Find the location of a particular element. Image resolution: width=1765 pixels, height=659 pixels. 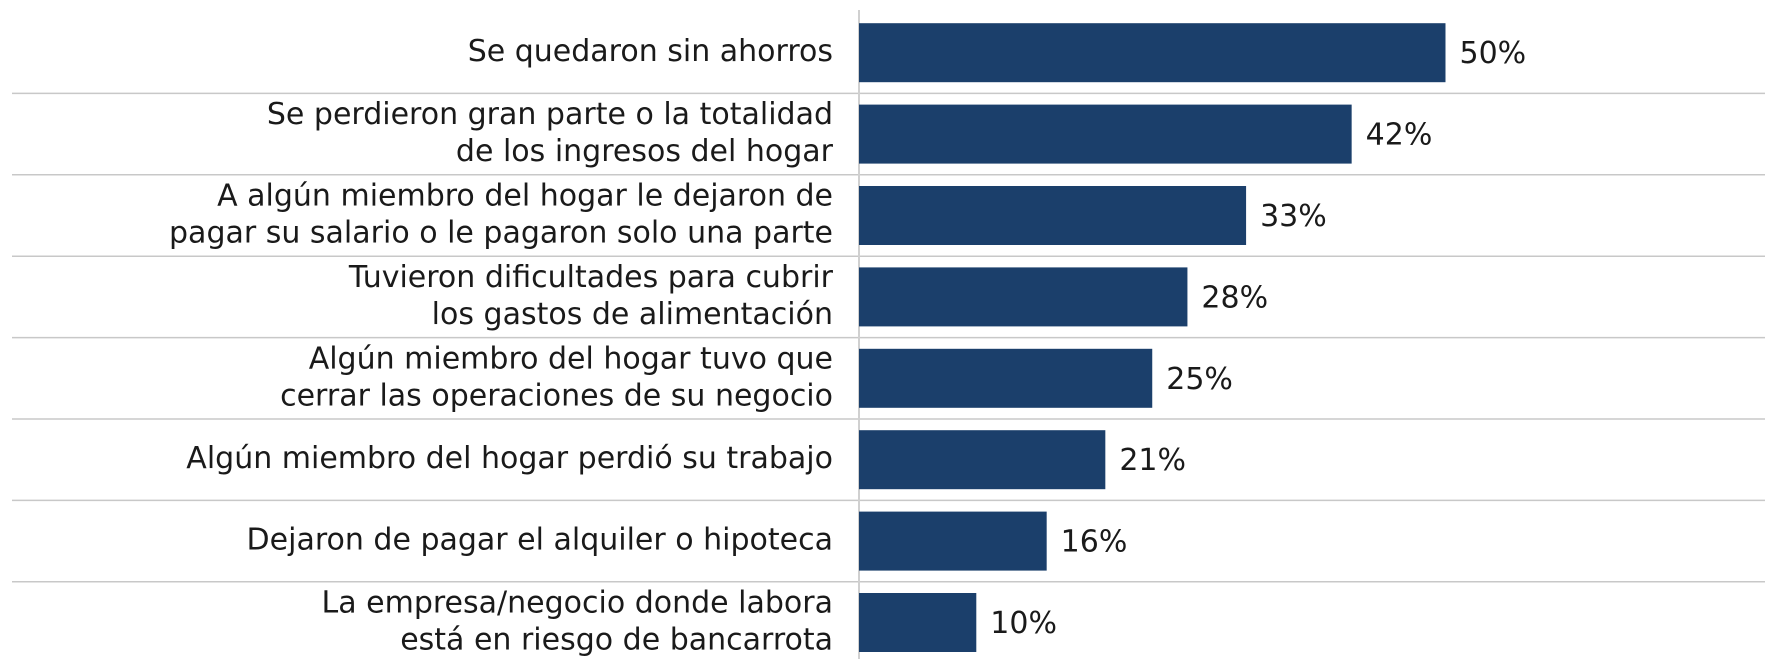

value-label: 21% is located at coordinates (1152, 460).